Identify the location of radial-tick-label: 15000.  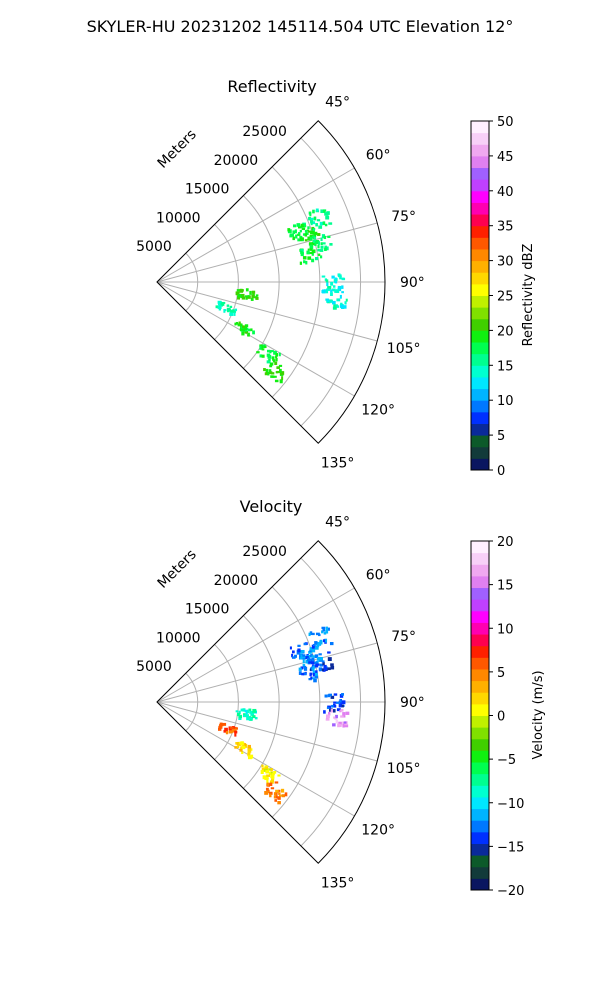
(207, 190).